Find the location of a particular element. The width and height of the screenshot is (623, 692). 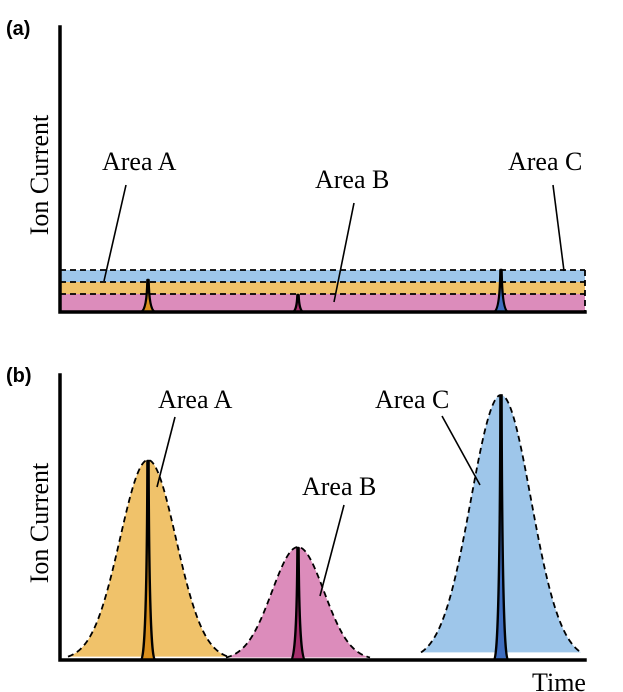

panel-a-band-b is located at coordinates (322, 303).